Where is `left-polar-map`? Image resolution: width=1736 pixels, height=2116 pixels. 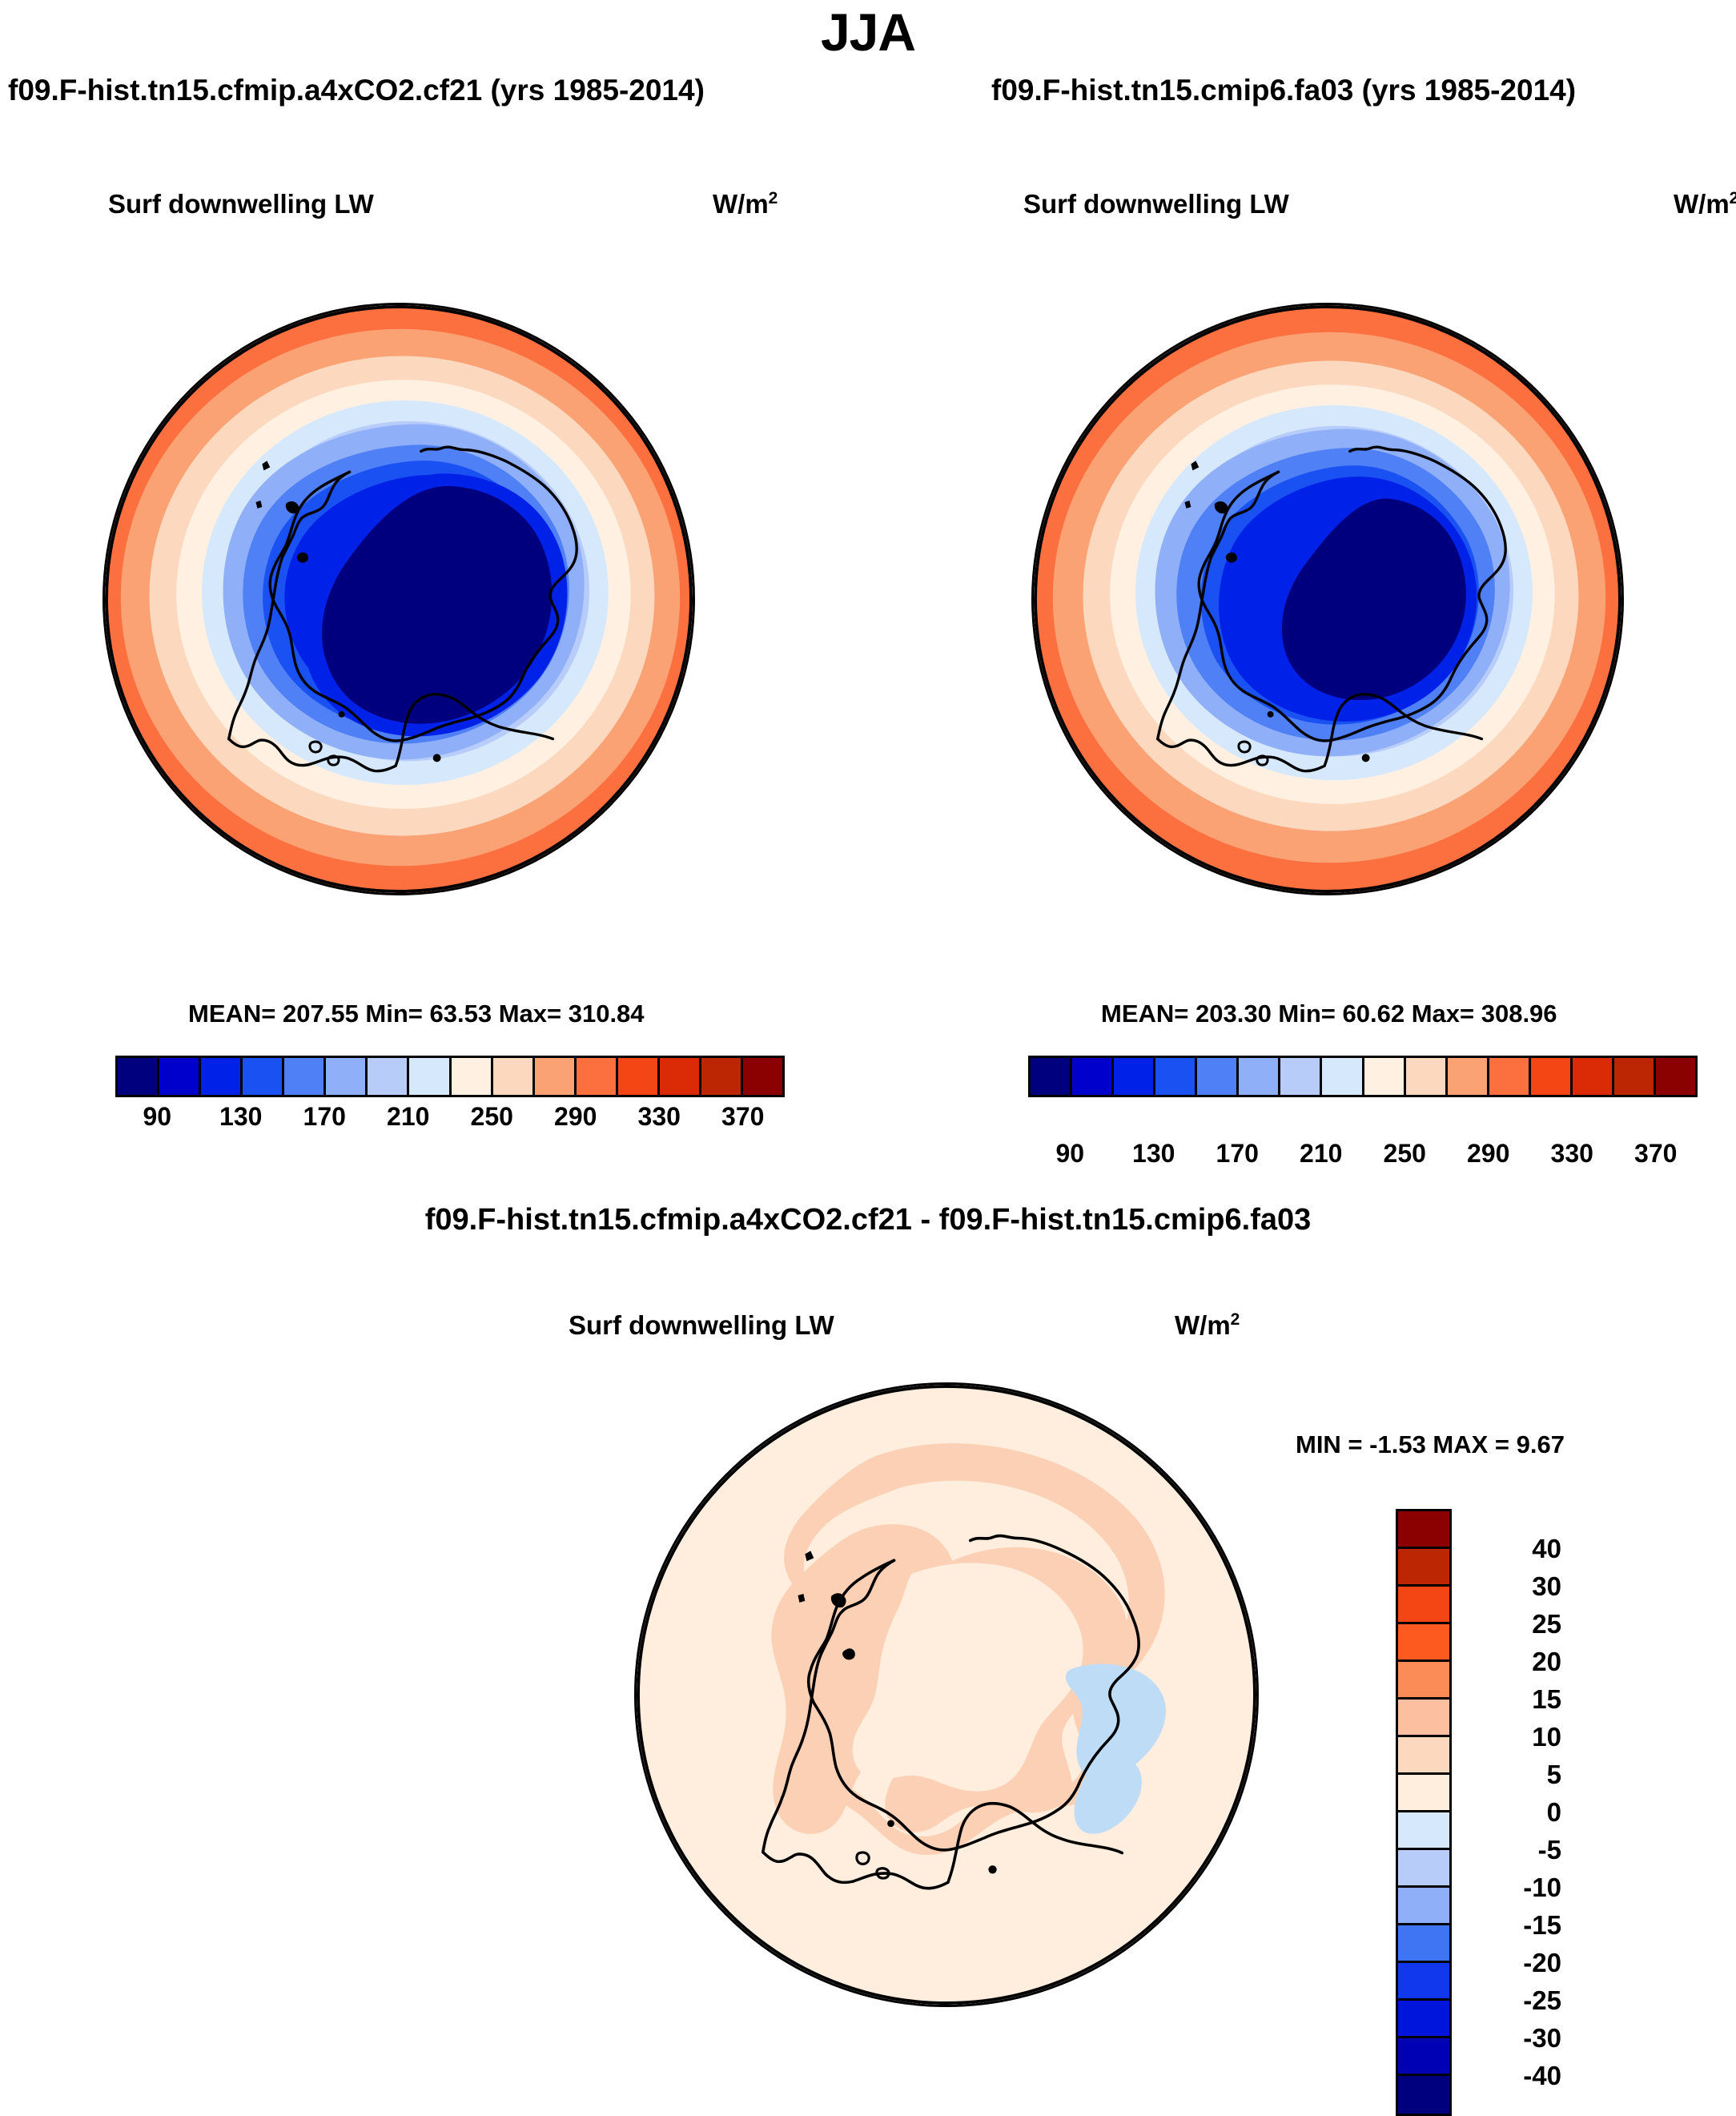 left-polar-map is located at coordinates (398, 599).